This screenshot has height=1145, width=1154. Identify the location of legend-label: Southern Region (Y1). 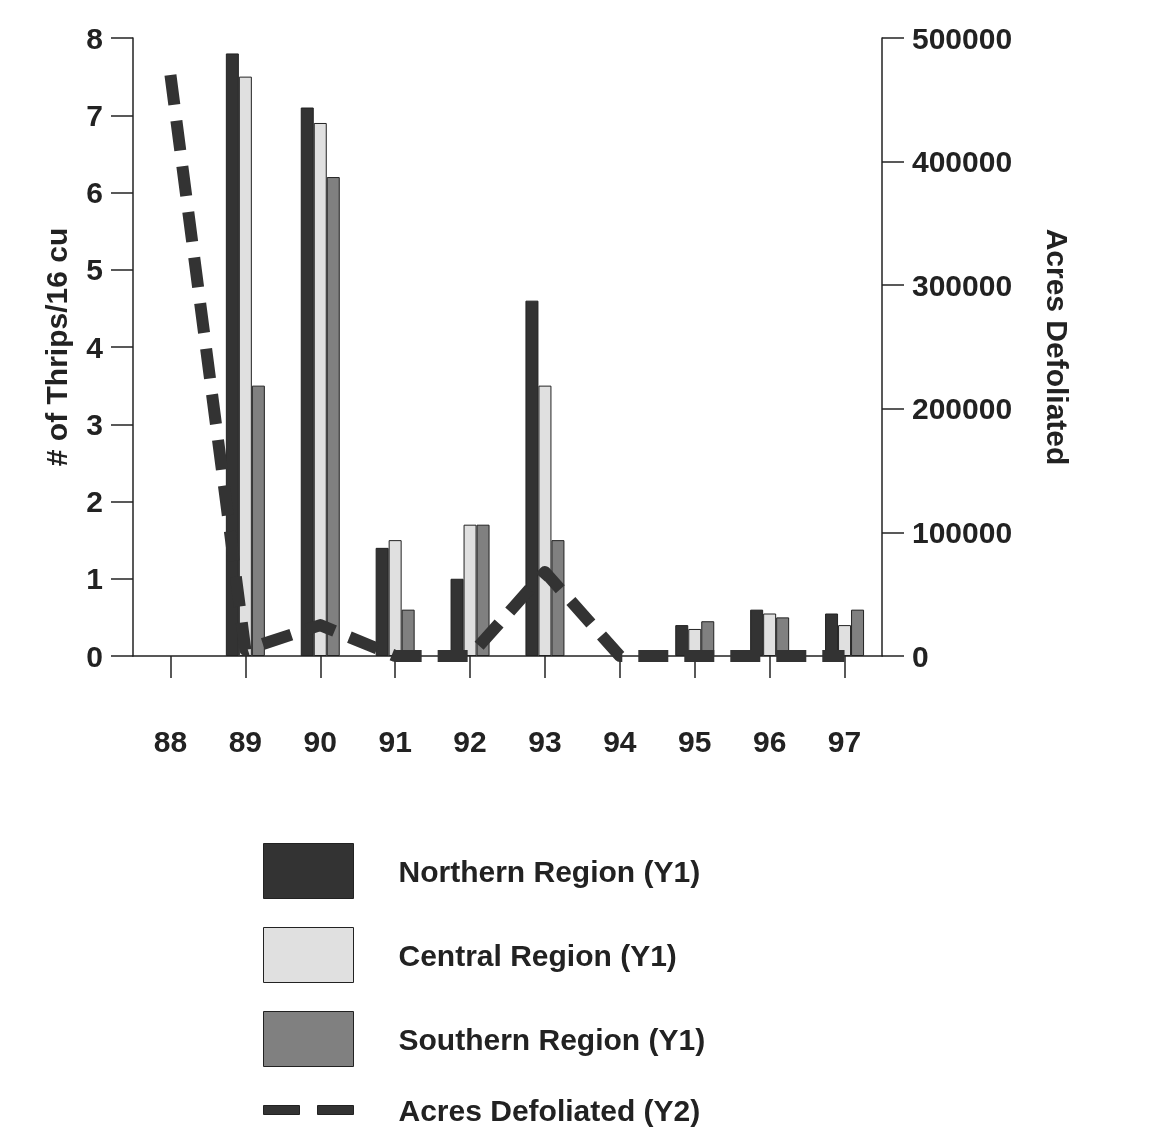
(552, 1039).